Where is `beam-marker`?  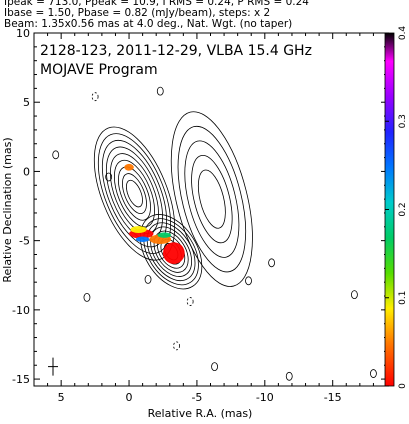
beam-marker is located at coordinates (53, 366).